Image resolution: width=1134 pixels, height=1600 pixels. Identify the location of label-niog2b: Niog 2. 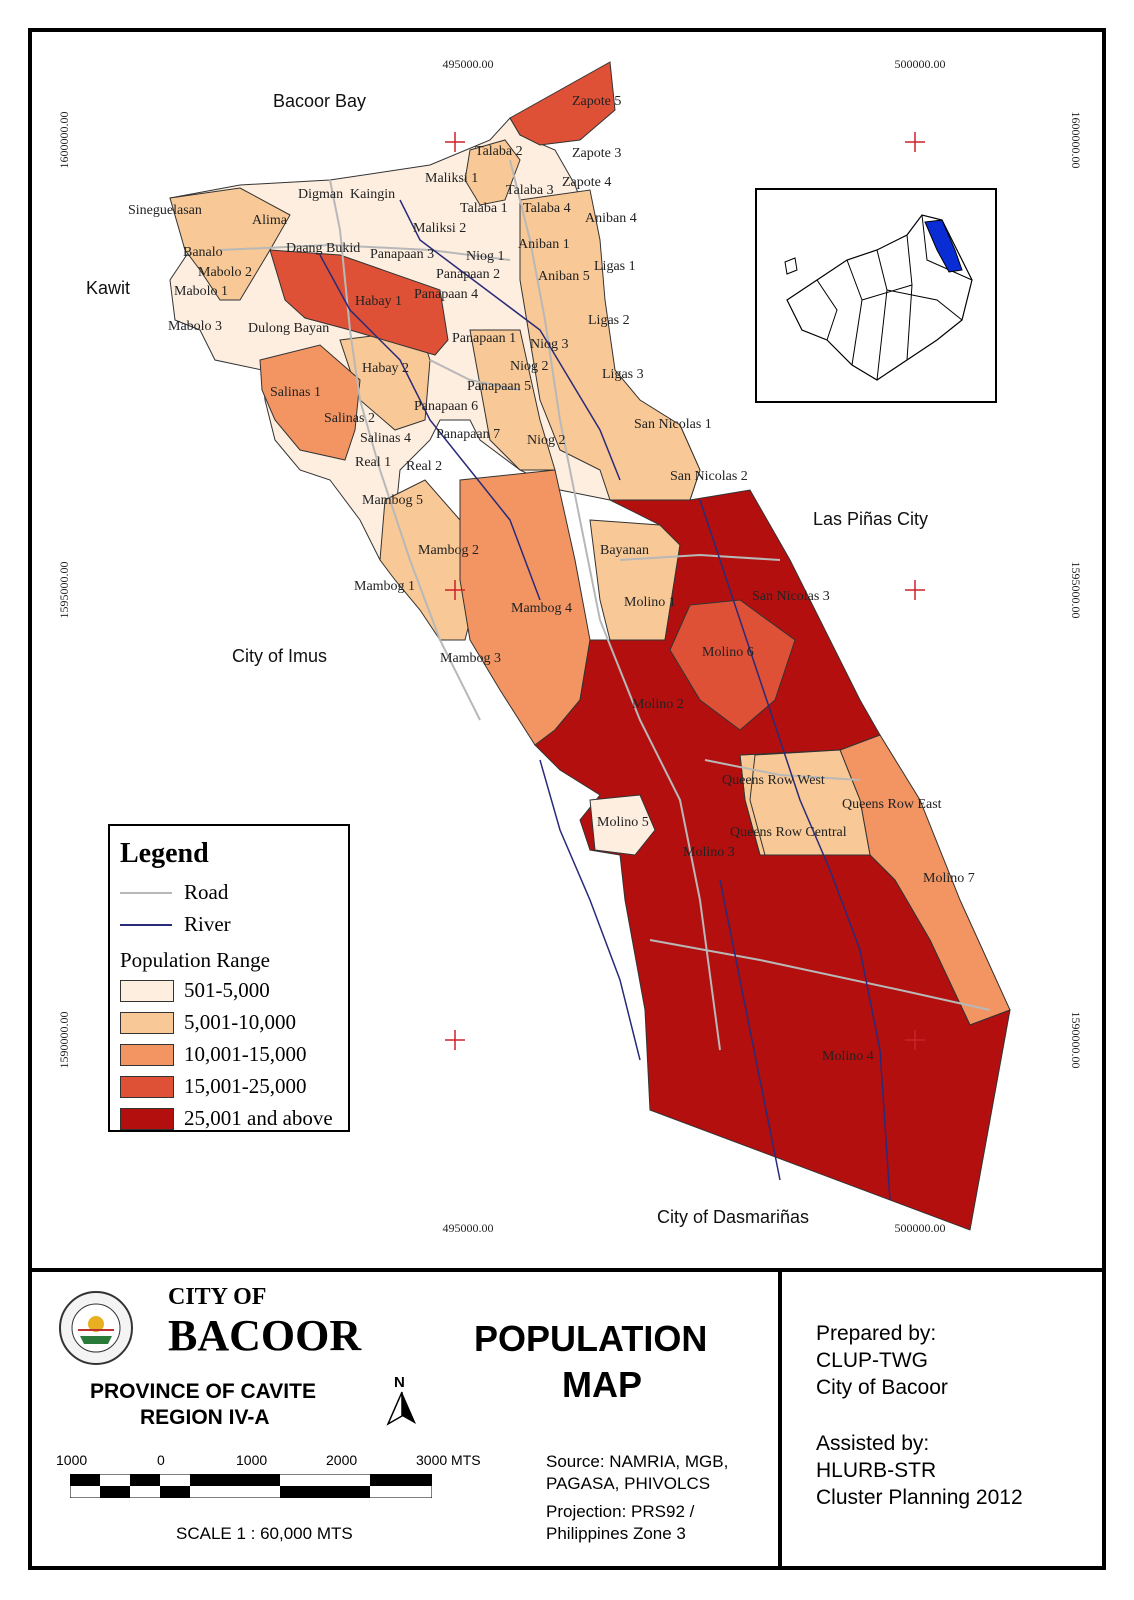
(546, 440).